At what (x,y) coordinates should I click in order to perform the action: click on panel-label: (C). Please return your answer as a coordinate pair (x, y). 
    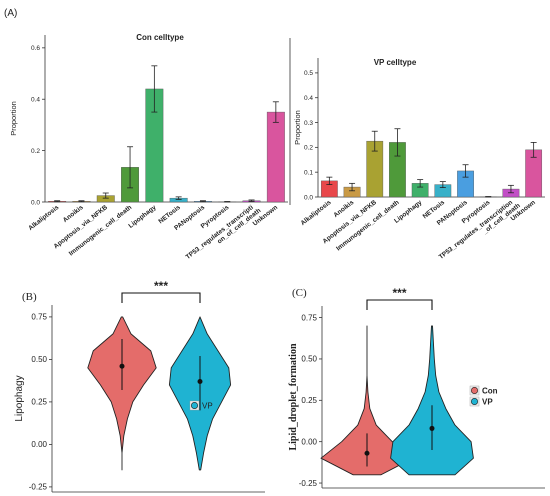
    Looking at the image, I should click on (299, 293).